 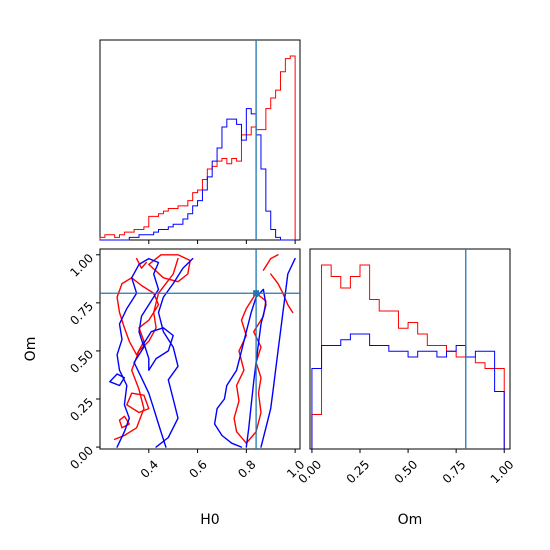 I want to click on h0-histogram-frame, so click(x=200, y=140).